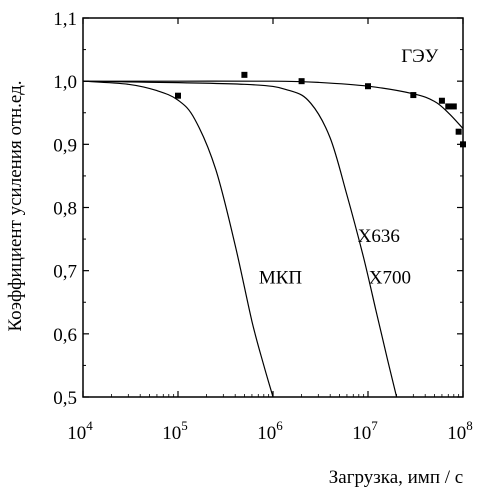  I want to click on y-tick-label: 0,9, so click(65, 145).